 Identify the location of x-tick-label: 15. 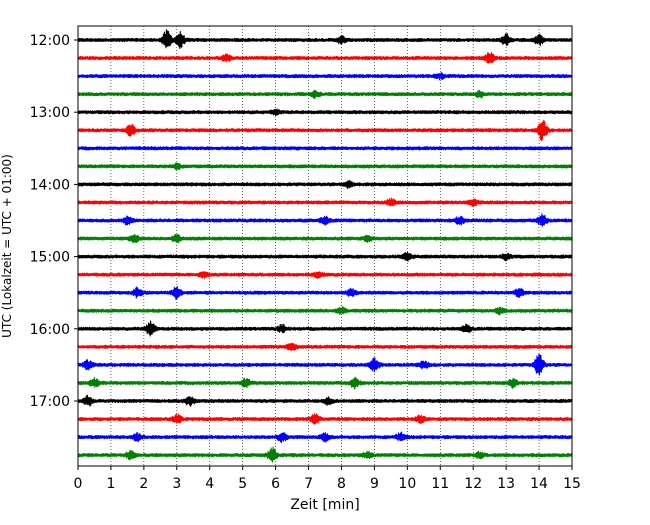
(572, 484).